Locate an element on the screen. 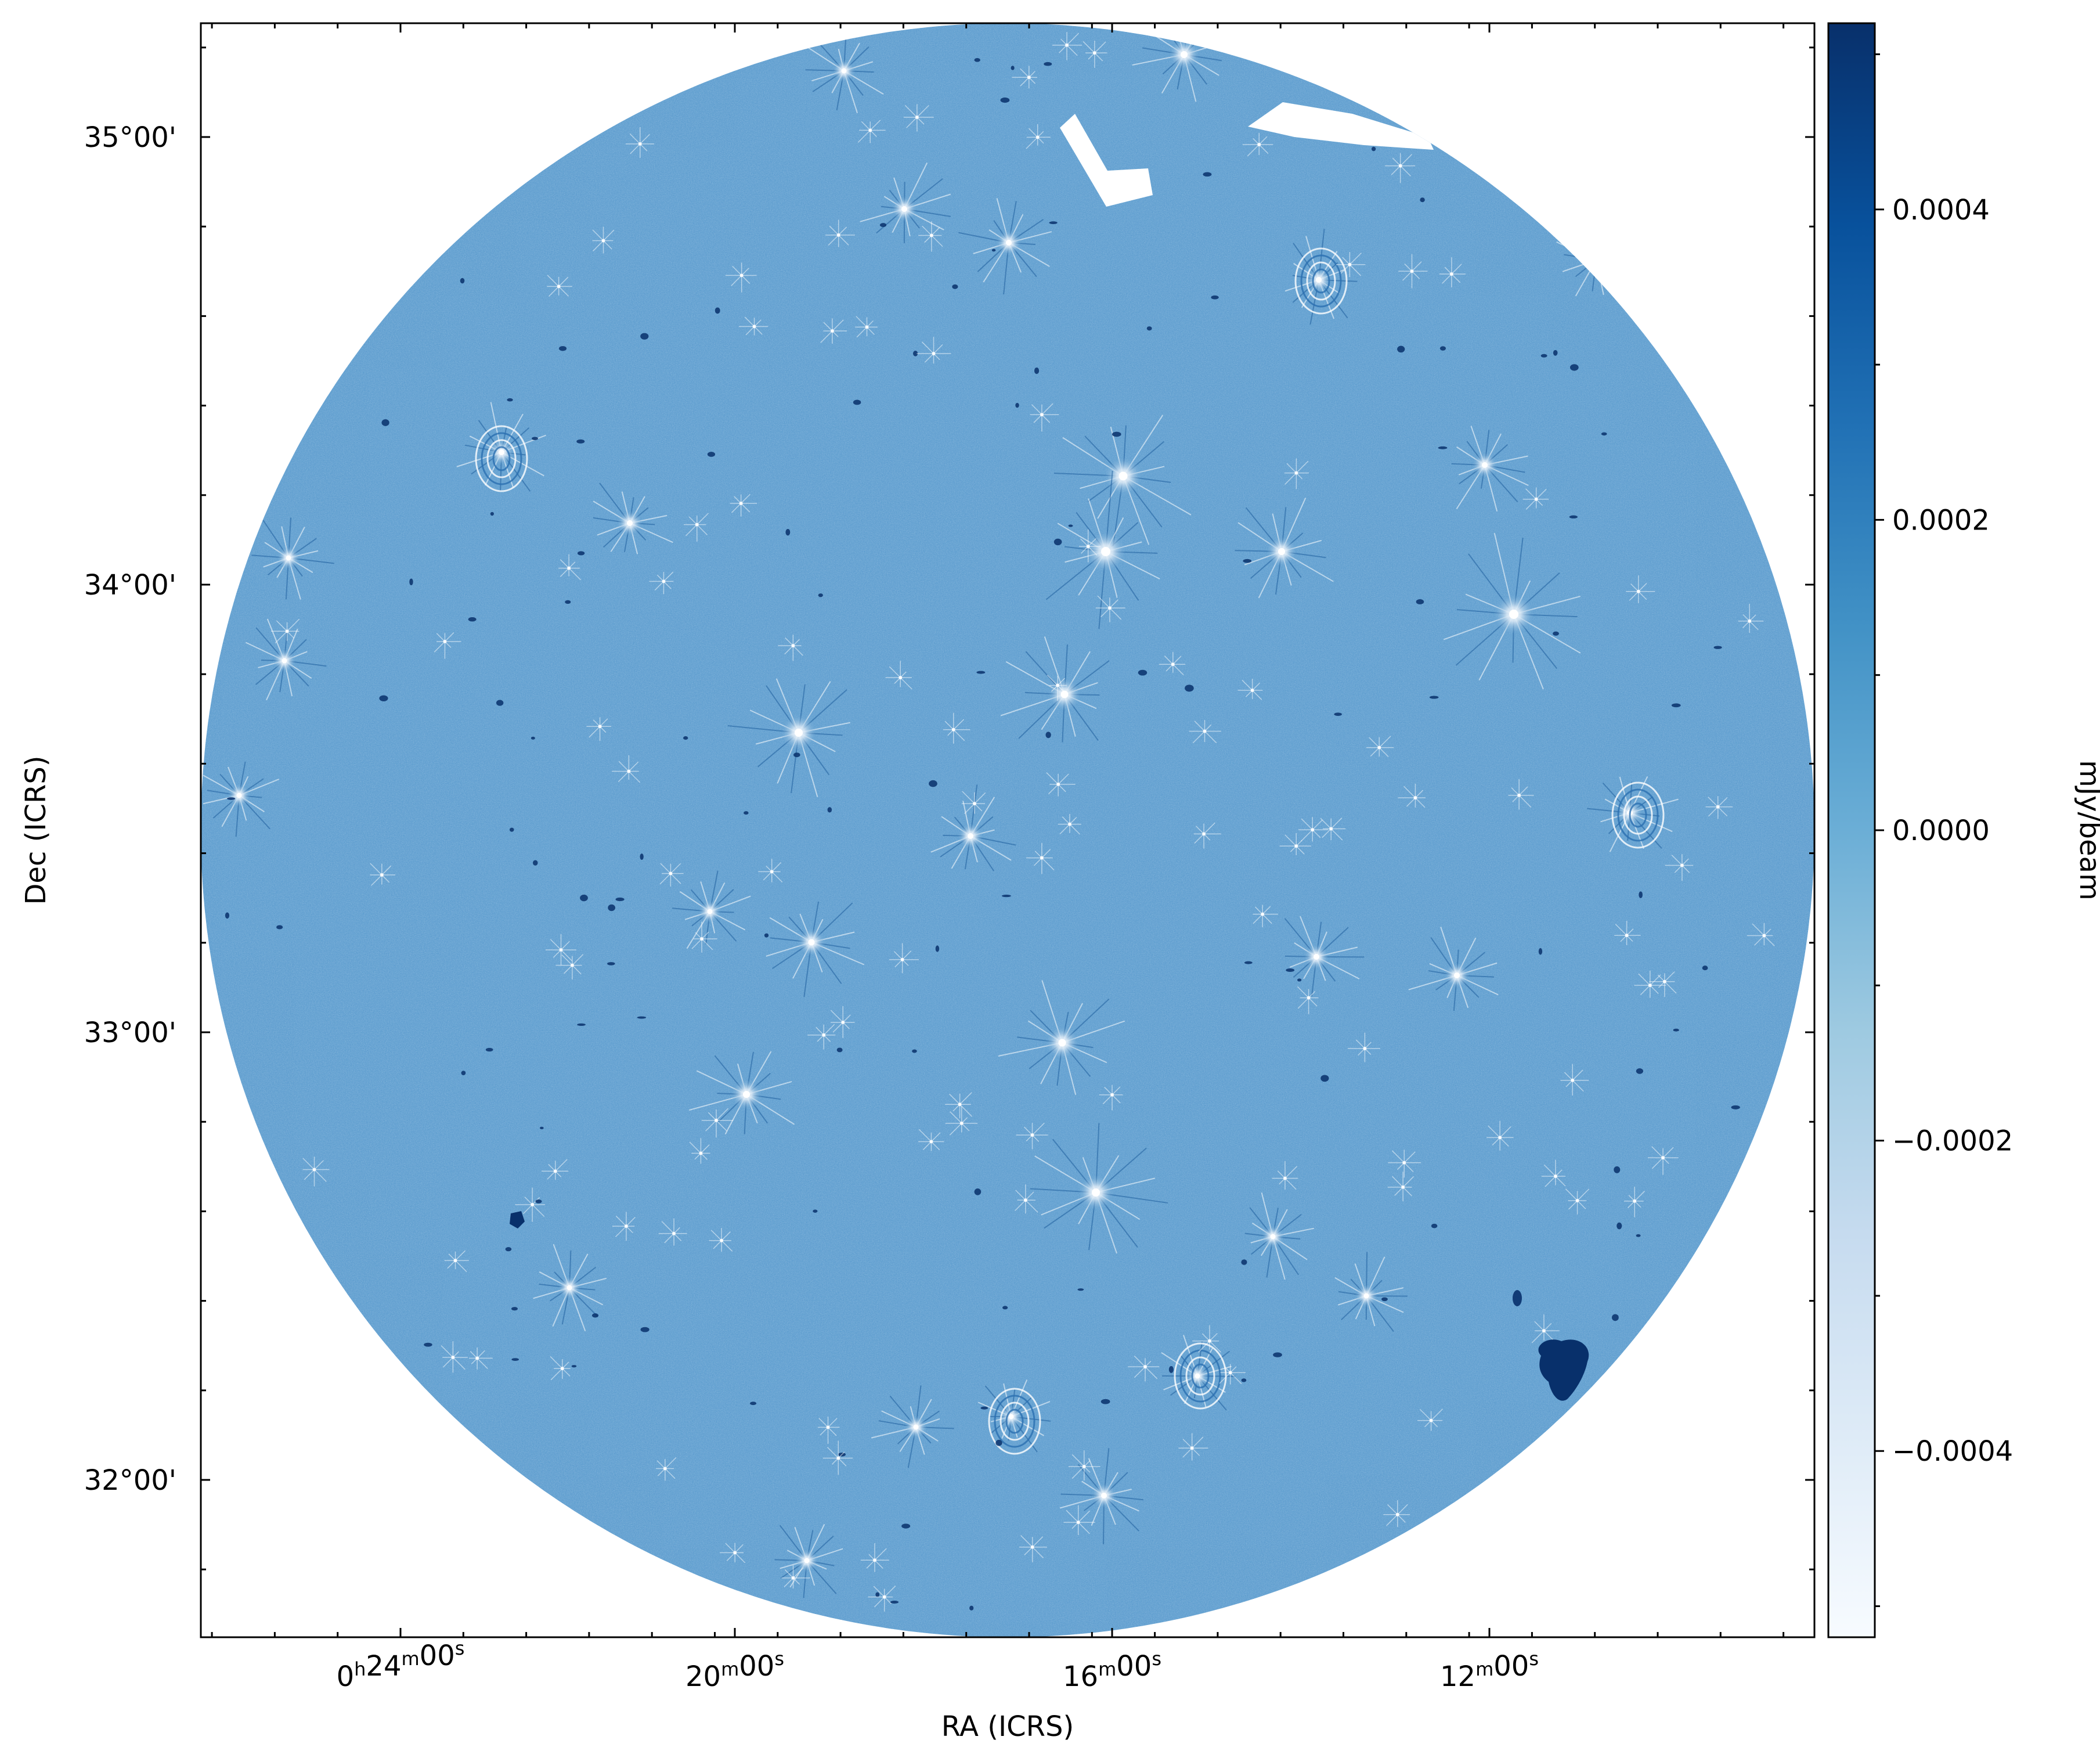 Image resolution: width=2100 pixels, height=1758 pixels. dec-tick-label: 32°00' is located at coordinates (130, 1480).